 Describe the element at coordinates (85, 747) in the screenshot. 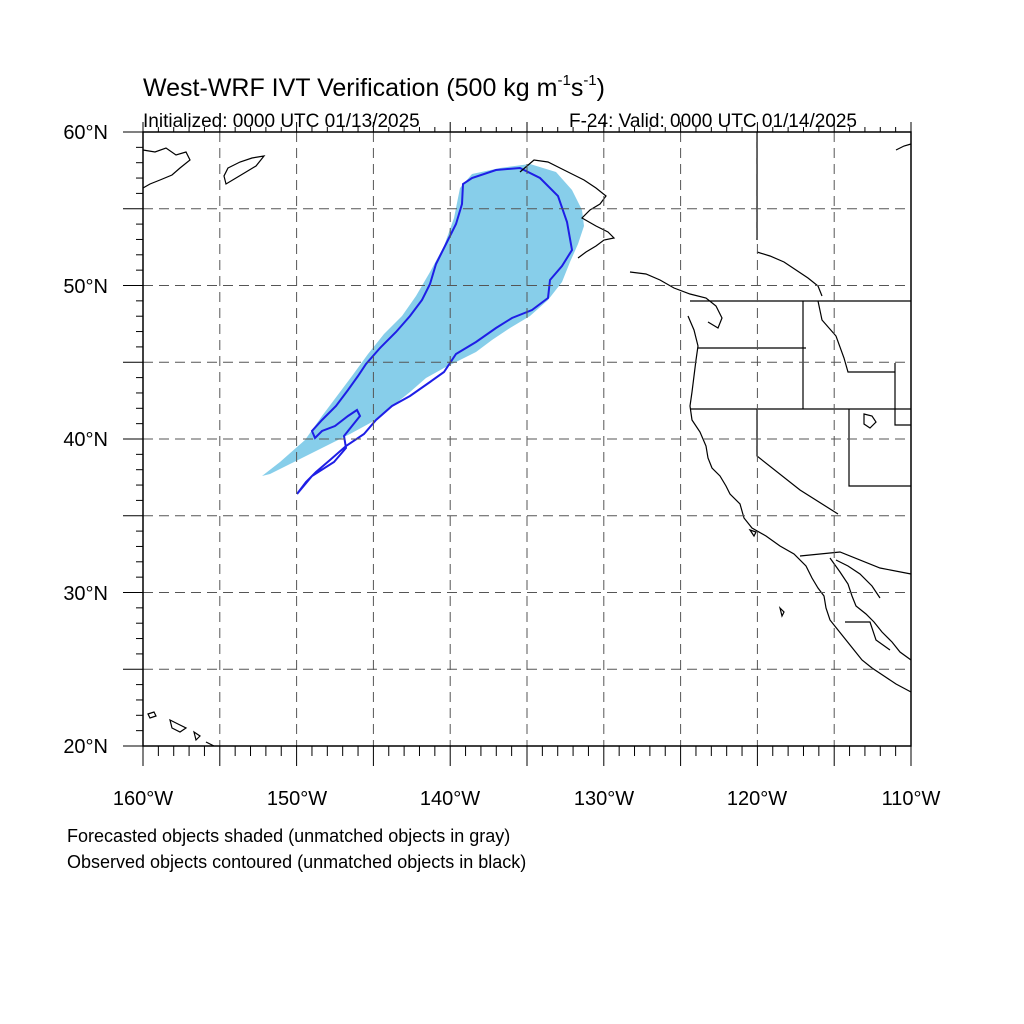

I see `lat-label-20n: 20°N` at that location.